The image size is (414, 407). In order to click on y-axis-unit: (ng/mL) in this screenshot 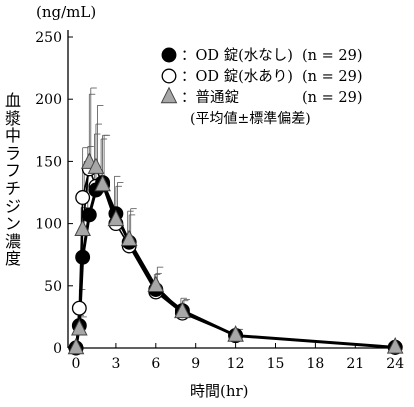, I will do `click(66, 12)`.